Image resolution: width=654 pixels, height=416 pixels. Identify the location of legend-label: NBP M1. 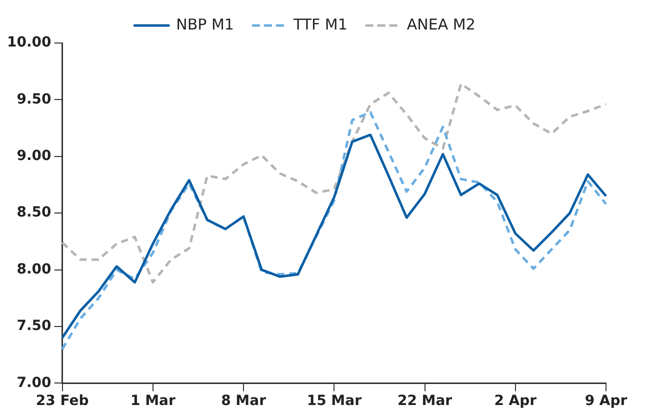
(205, 24).